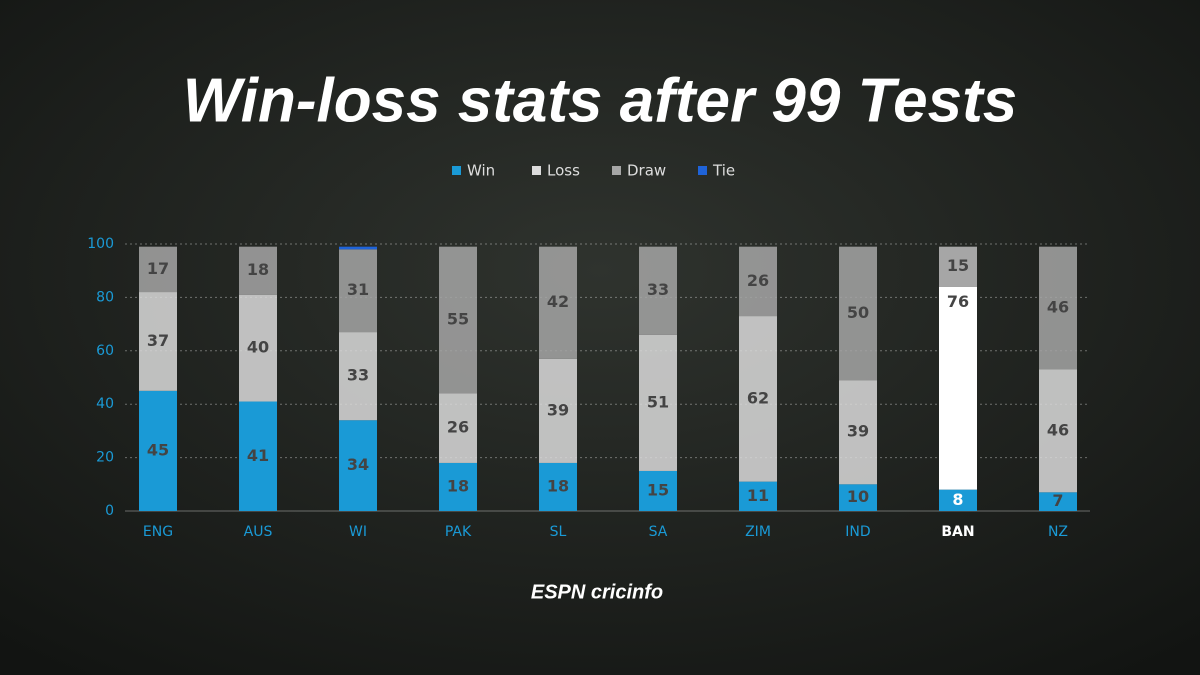 The width and height of the screenshot is (1200, 675). I want to click on legend-label: Tie, so click(723, 171).